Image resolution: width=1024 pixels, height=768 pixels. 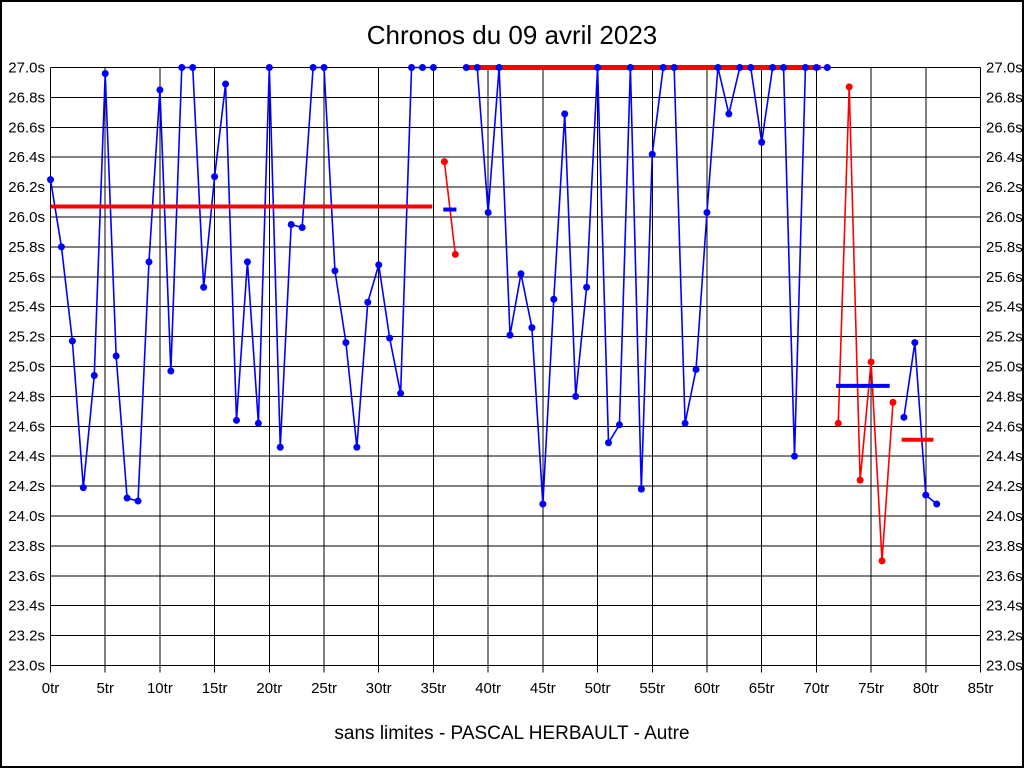 I want to click on y-axis-tick-label: 27.0s, so click(x=26, y=68).